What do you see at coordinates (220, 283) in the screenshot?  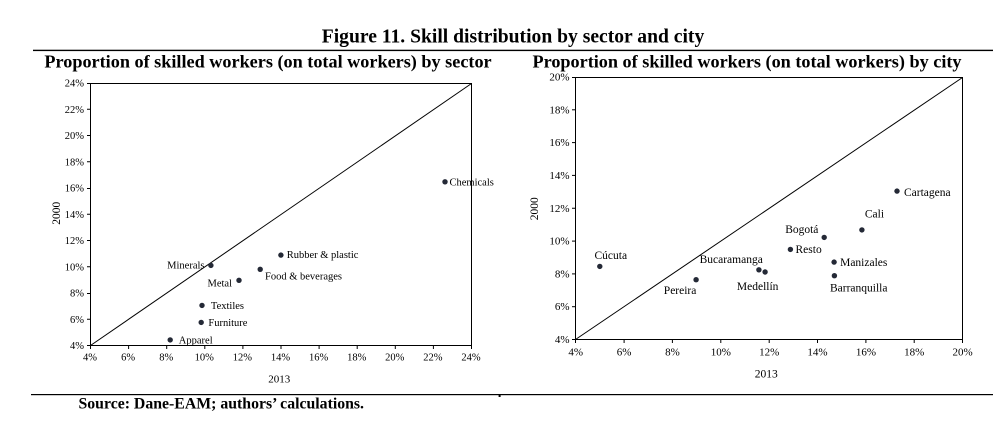 I see `svg-text: Metal` at bounding box center [220, 283].